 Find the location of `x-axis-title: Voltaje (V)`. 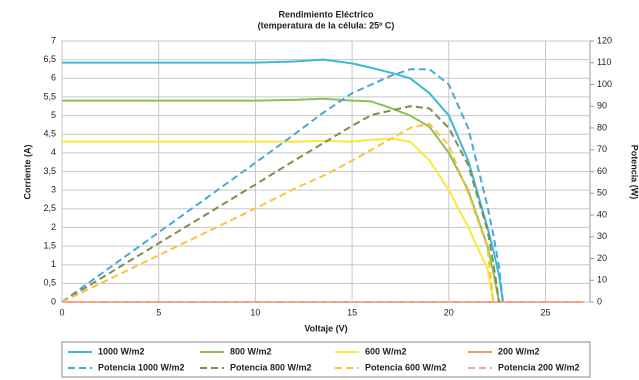

x-axis-title: Voltaje (V) is located at coordinates (325, 328).